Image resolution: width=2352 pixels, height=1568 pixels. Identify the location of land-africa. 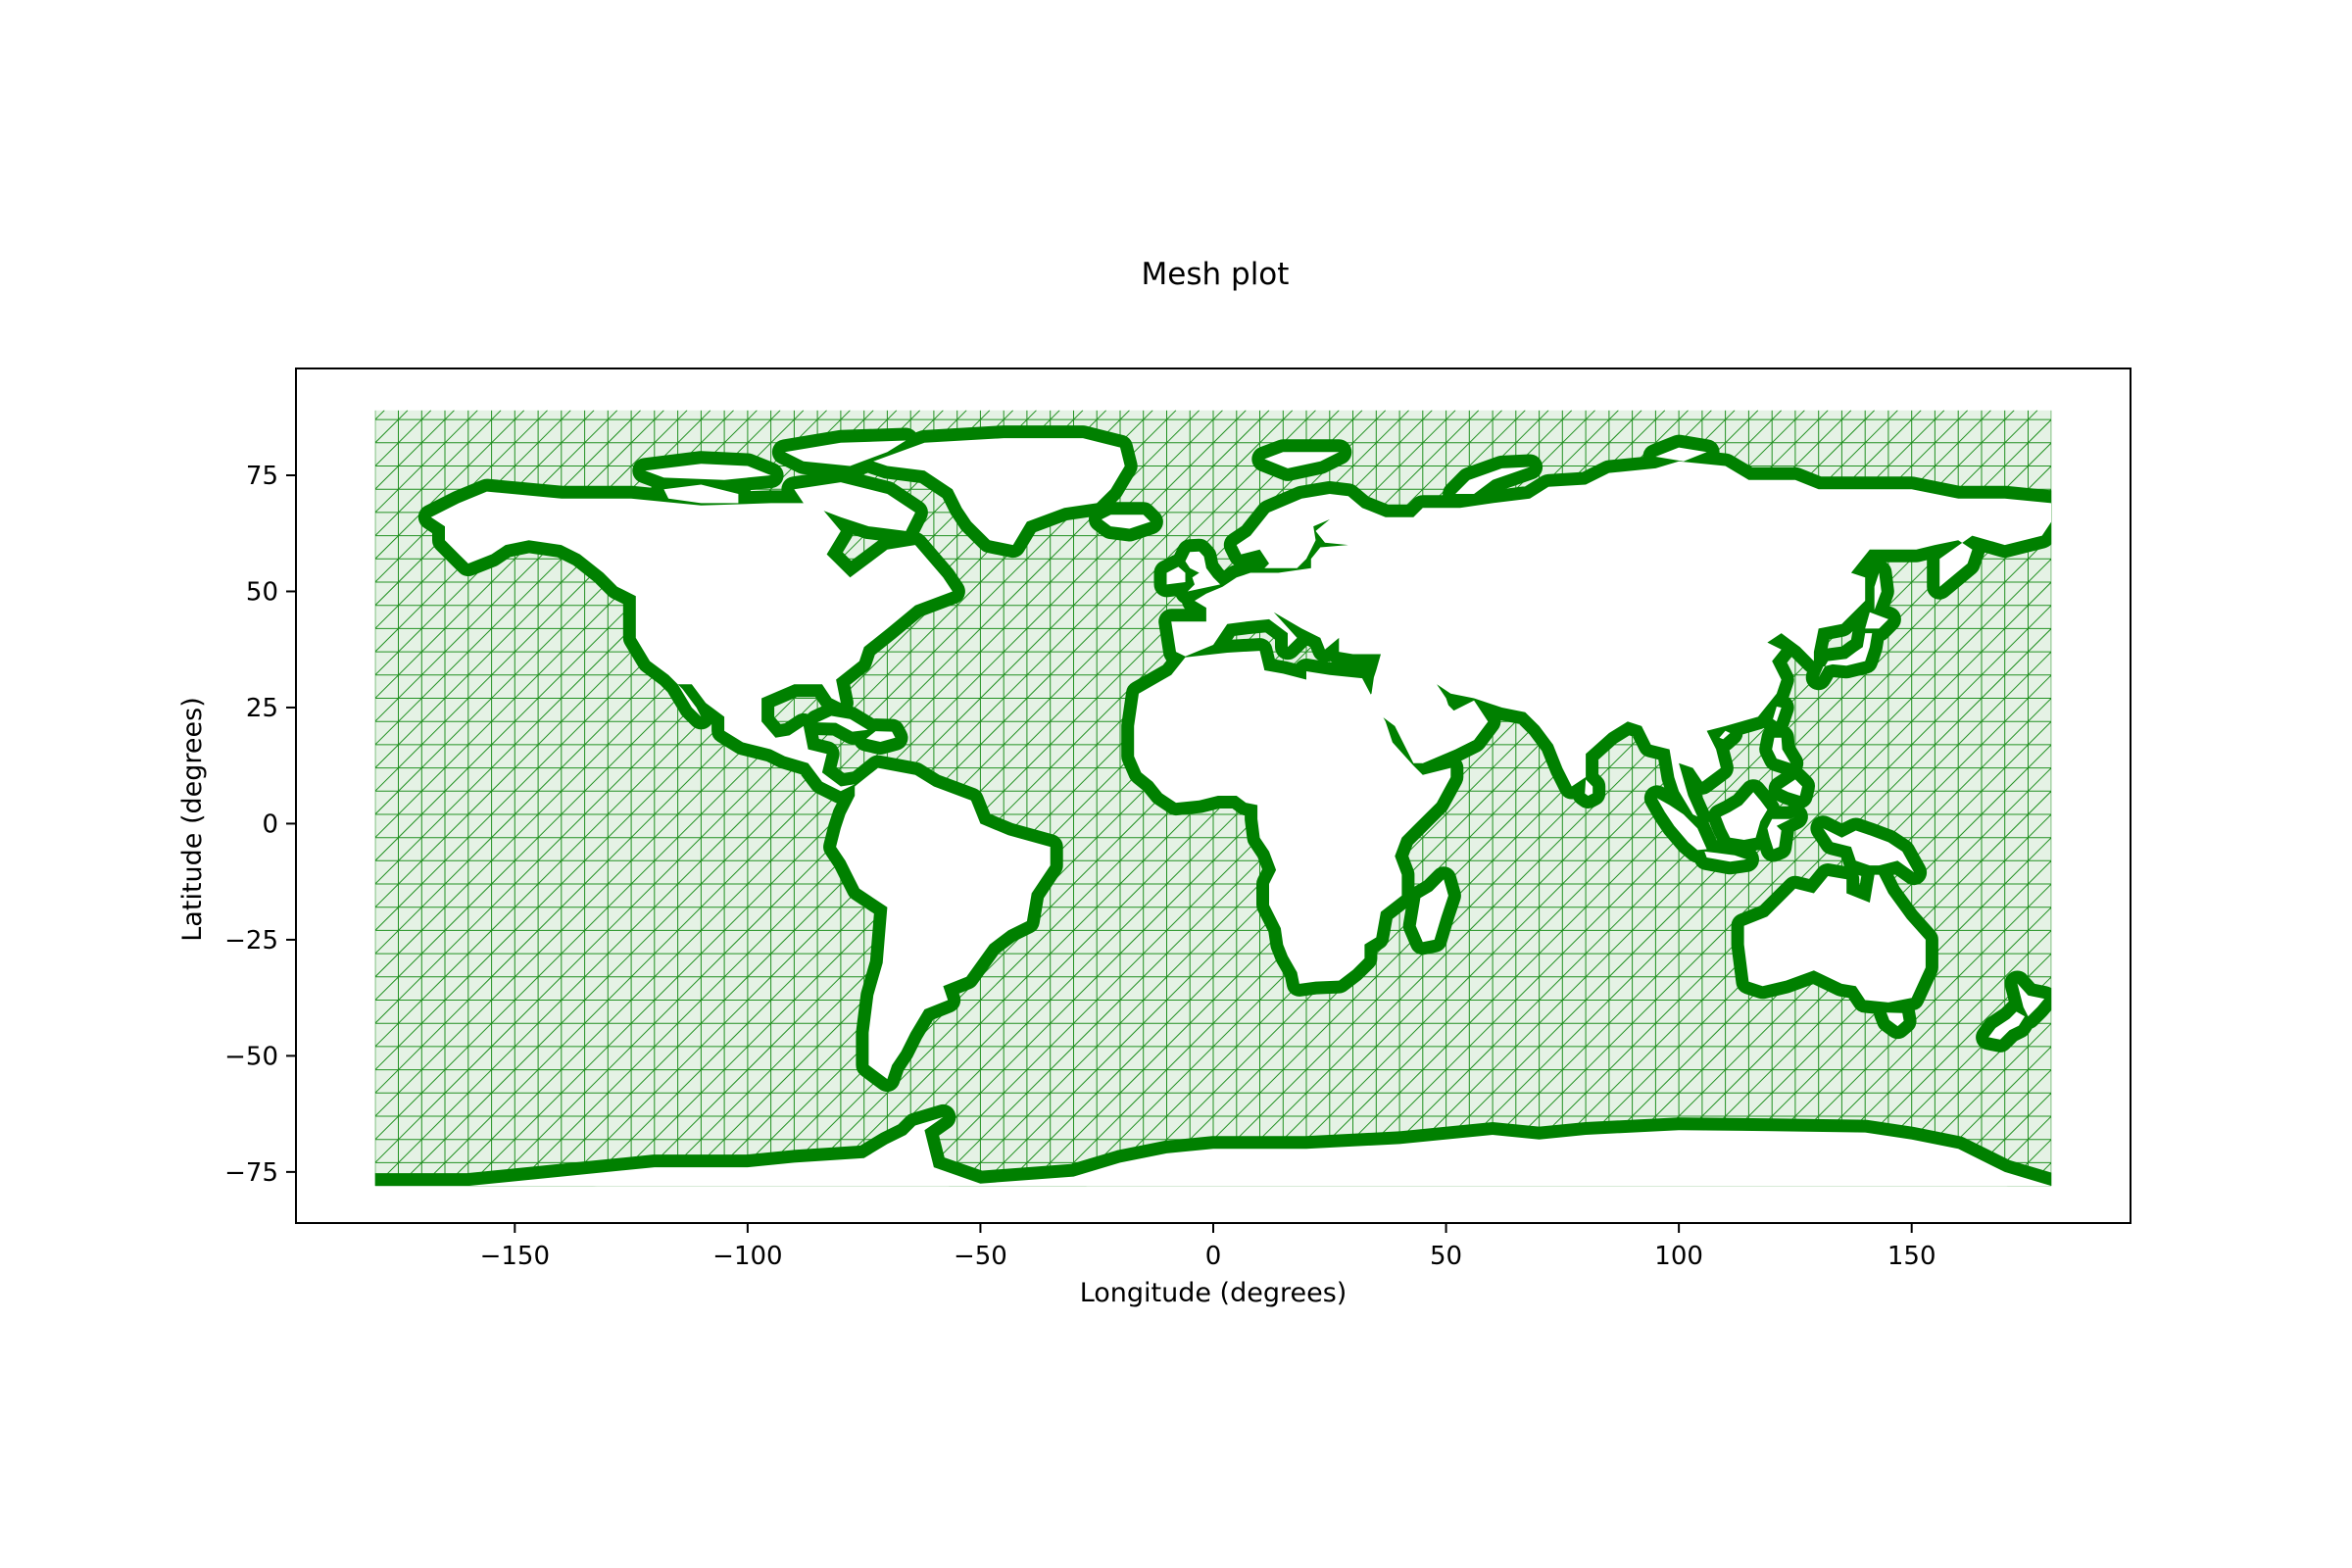
(1292, 817).